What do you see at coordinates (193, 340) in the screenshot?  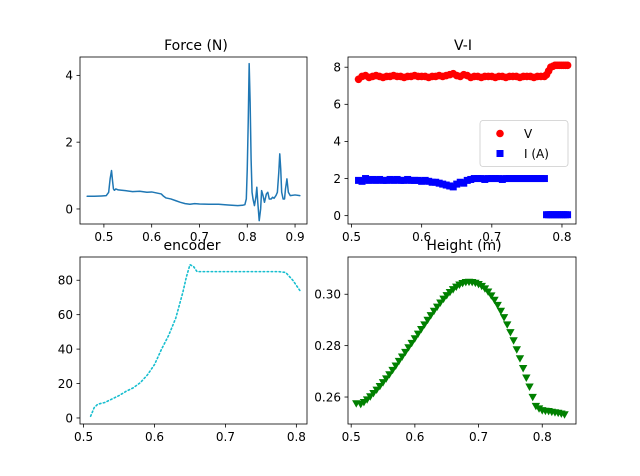 I see `encoder-axes-frame` at bounding box center [193, 340].